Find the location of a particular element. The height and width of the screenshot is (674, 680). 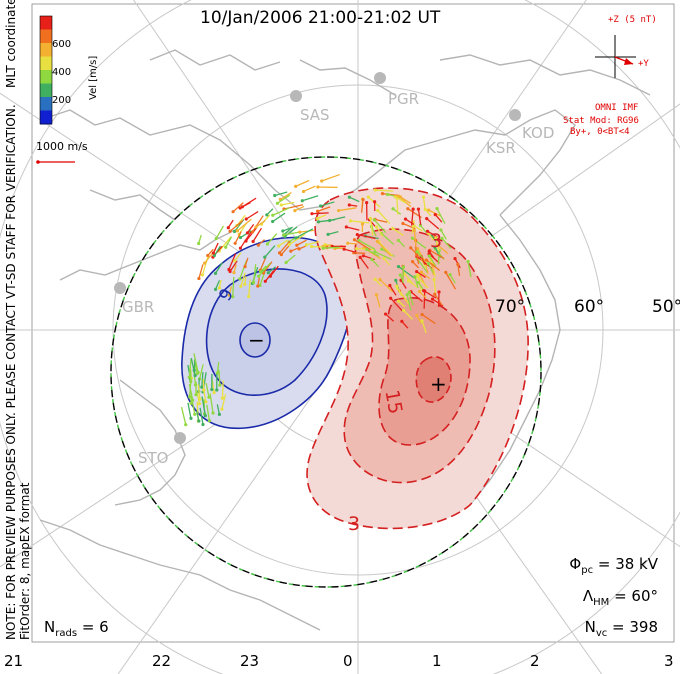

imf-source: OMNI IMF is located at coordinates (616, 108).